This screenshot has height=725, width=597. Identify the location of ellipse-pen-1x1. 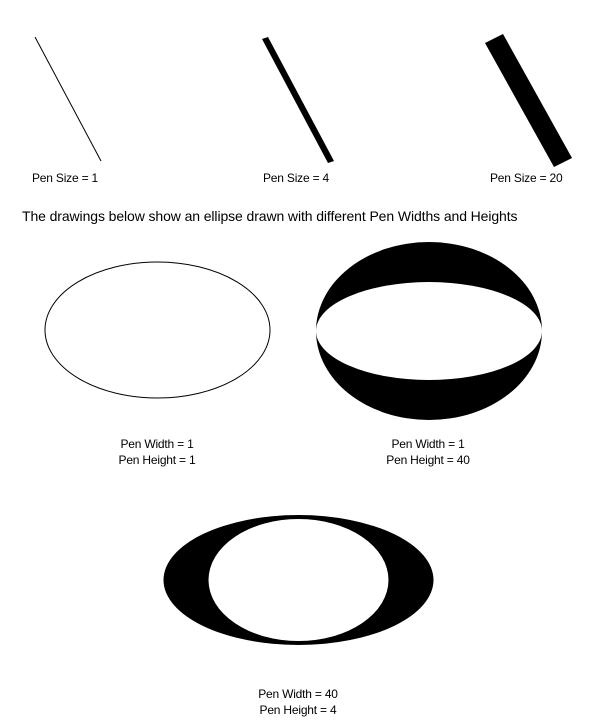
(157, 330).